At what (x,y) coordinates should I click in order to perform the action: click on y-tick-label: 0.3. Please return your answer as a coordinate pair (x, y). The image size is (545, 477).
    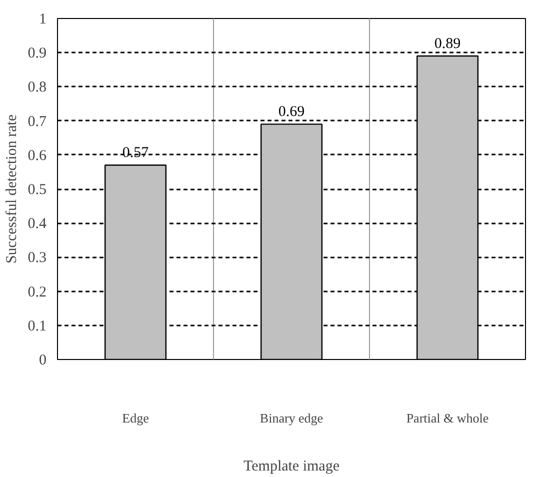
    Looking at the image, I should click on (37, 258).